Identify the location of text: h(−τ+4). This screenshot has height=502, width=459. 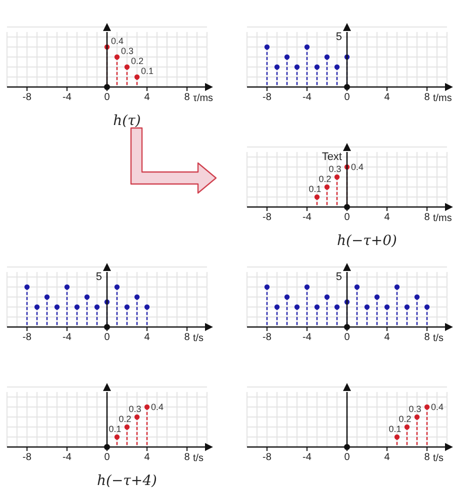
(127, 481).